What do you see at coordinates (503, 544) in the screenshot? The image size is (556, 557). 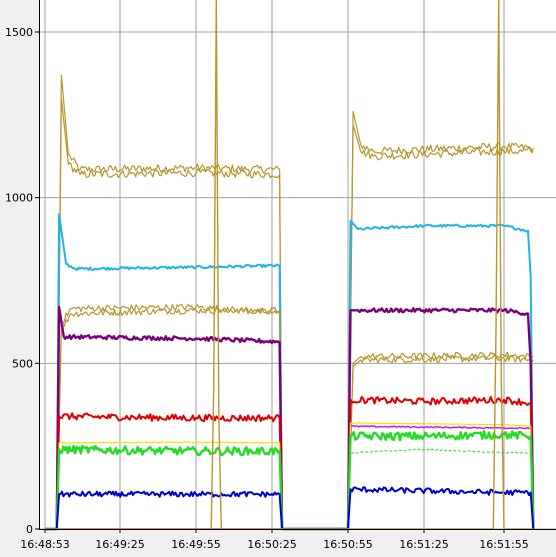 I see `x-tick-label: 16:51:55` at bounding box center [503, 544].